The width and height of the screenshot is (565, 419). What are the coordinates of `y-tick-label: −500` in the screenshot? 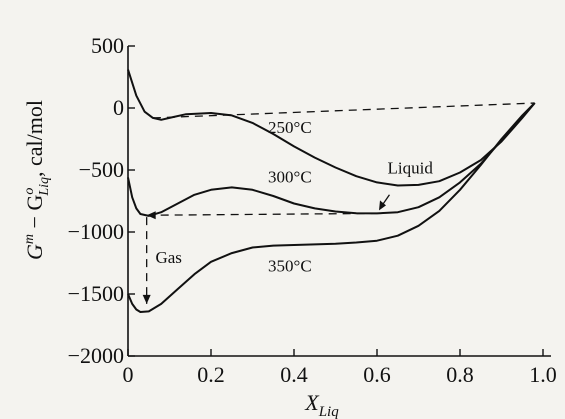 It's located at (101, 169).